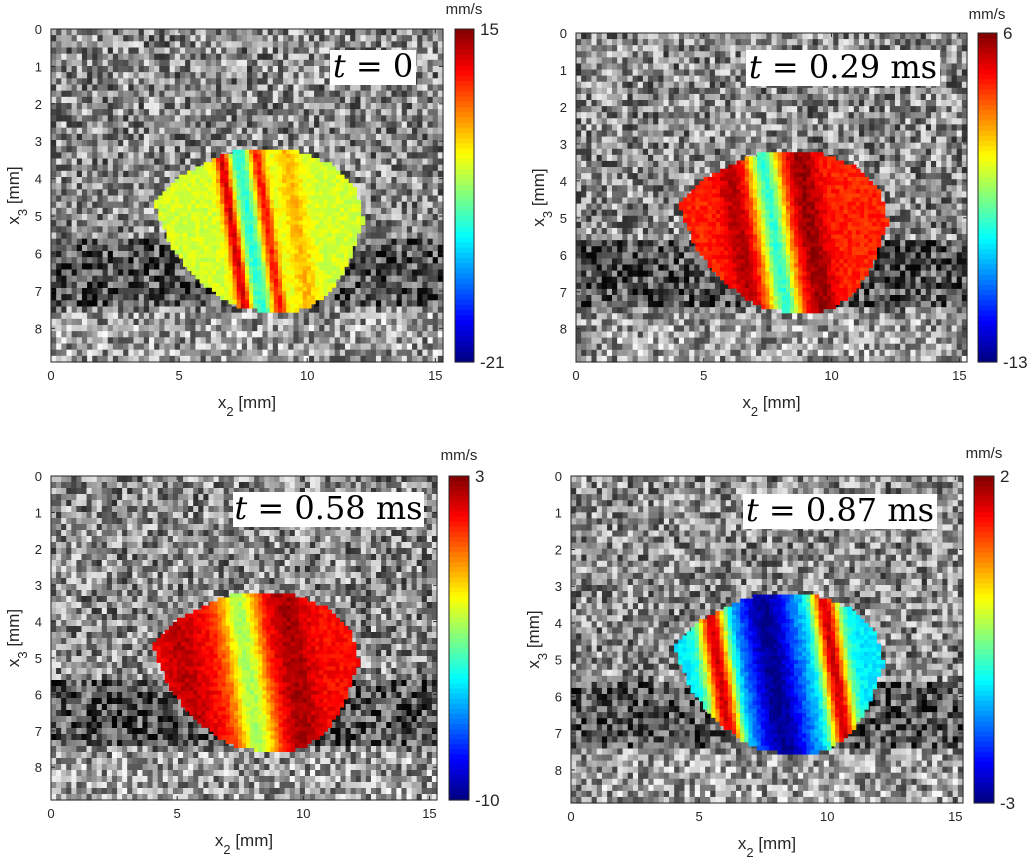 The width and height of the screenshot is (1034, 863). What do you see at coordinates (479, 476) in the screenshot?
I see `colorbar-max-label: 3` at bounding box center [479, 476].